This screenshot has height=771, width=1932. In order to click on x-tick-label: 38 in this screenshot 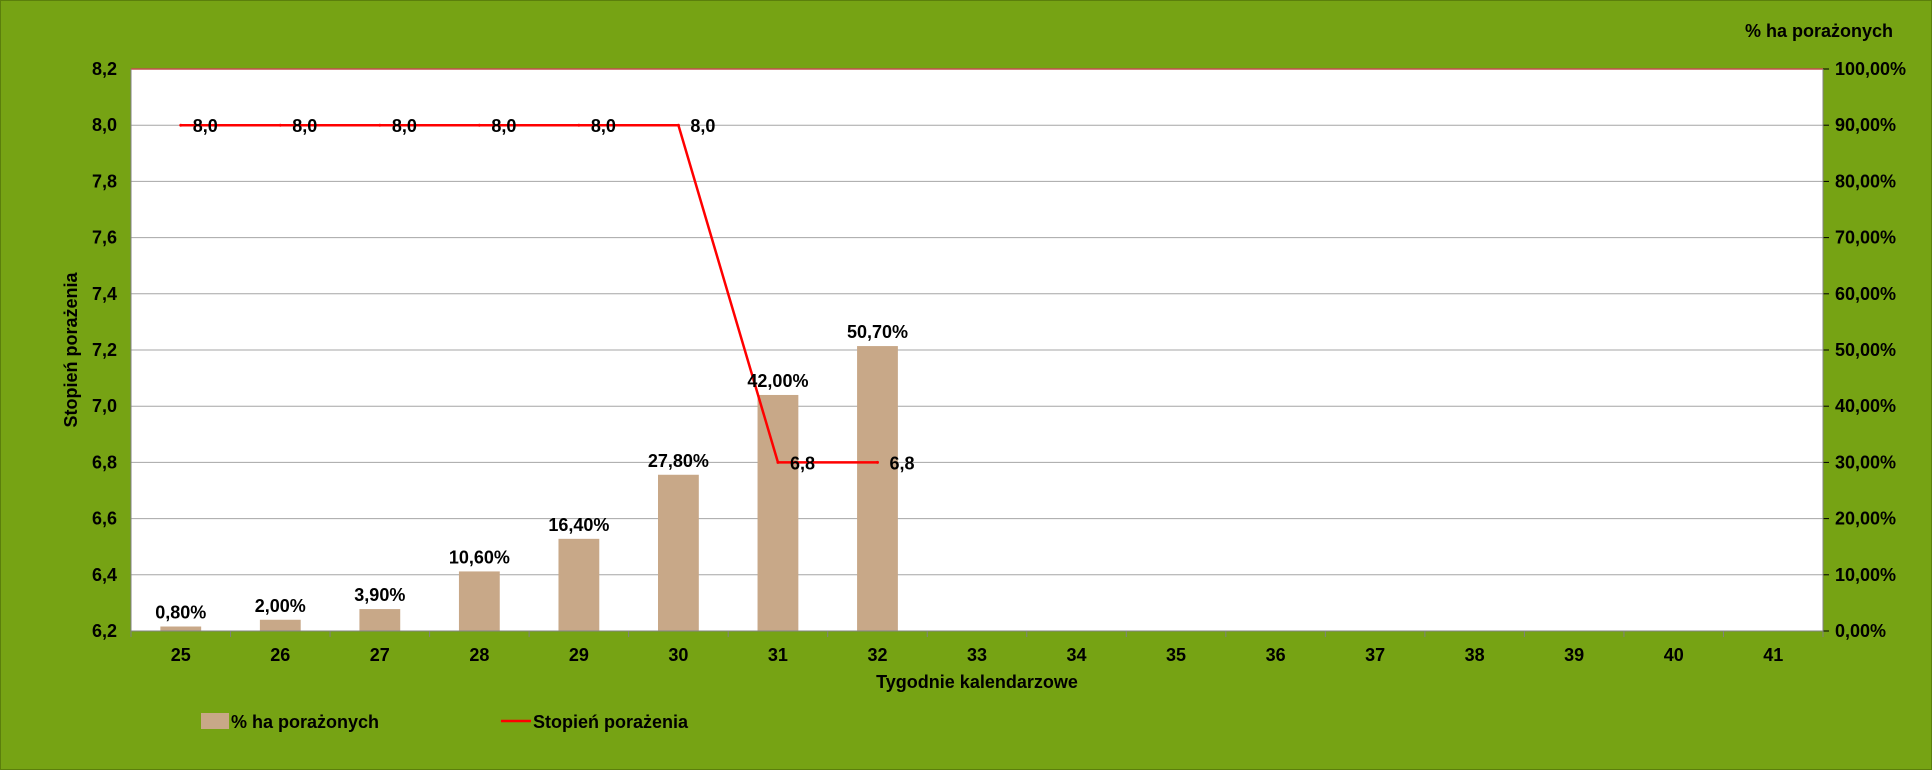, I will do `click(1475, 655)`.